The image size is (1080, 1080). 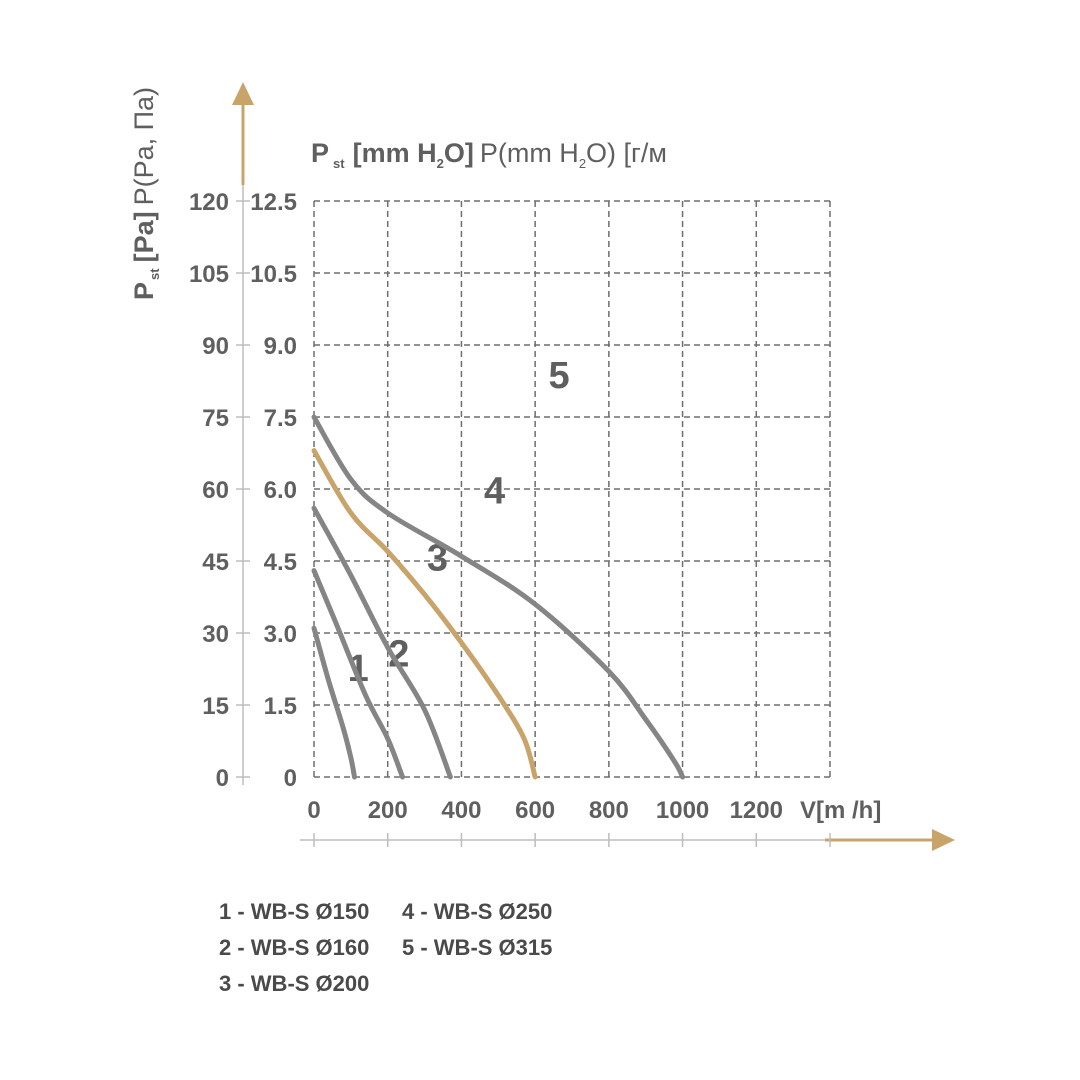 What do you see at coordinates (294, 947) in the screenshot?
I see `legend-item-2: 2 - WB-S Ø160` at bounding box center [294, 947].